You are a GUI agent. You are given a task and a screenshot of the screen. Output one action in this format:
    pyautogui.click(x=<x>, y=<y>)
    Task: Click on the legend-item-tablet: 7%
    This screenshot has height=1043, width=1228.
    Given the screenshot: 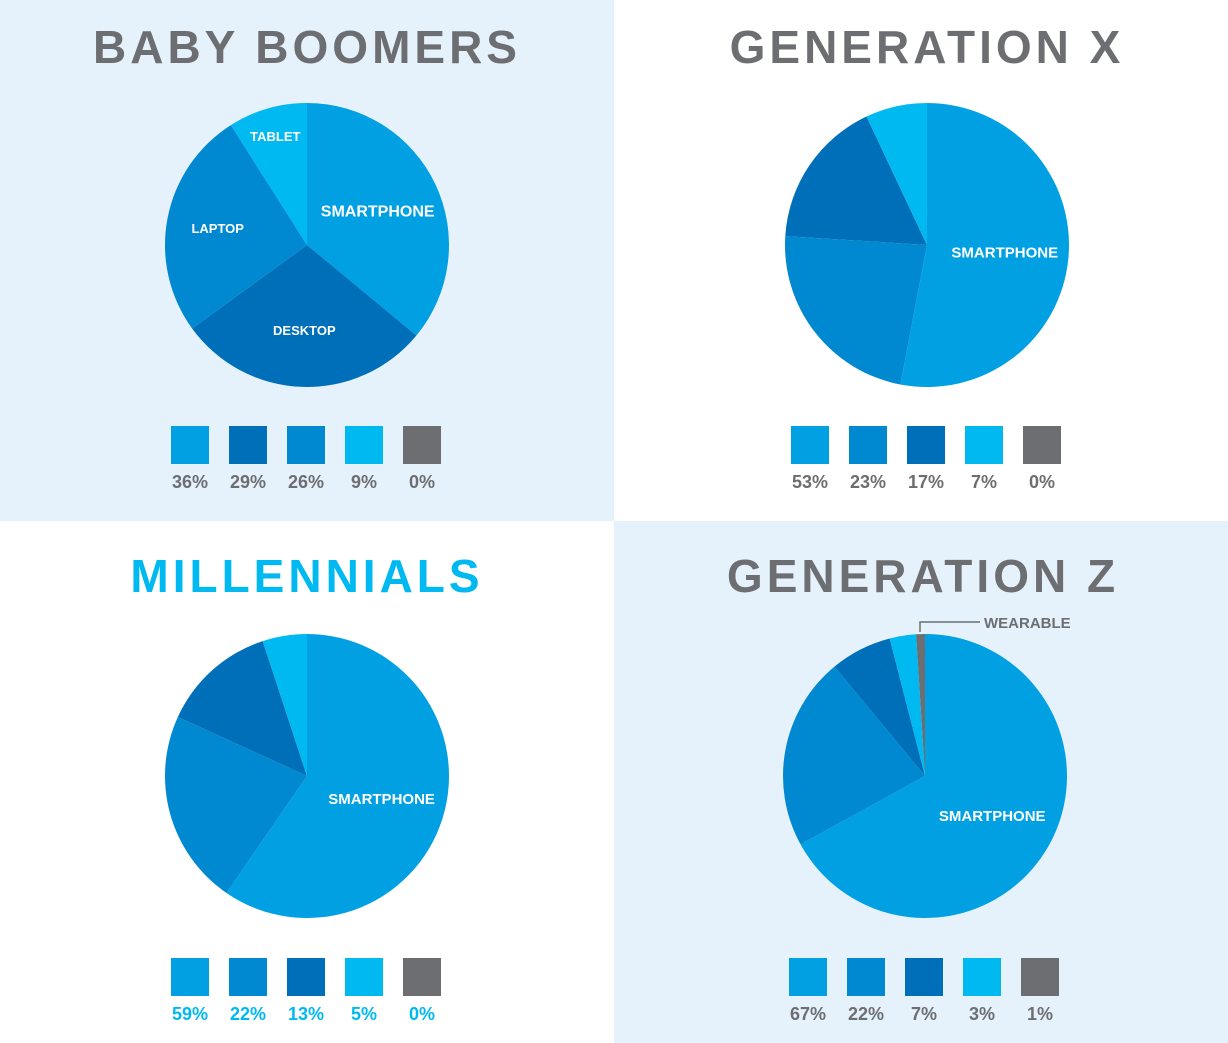 What is the action you would take?
    pyautogui.click(x=984, y=459)
    